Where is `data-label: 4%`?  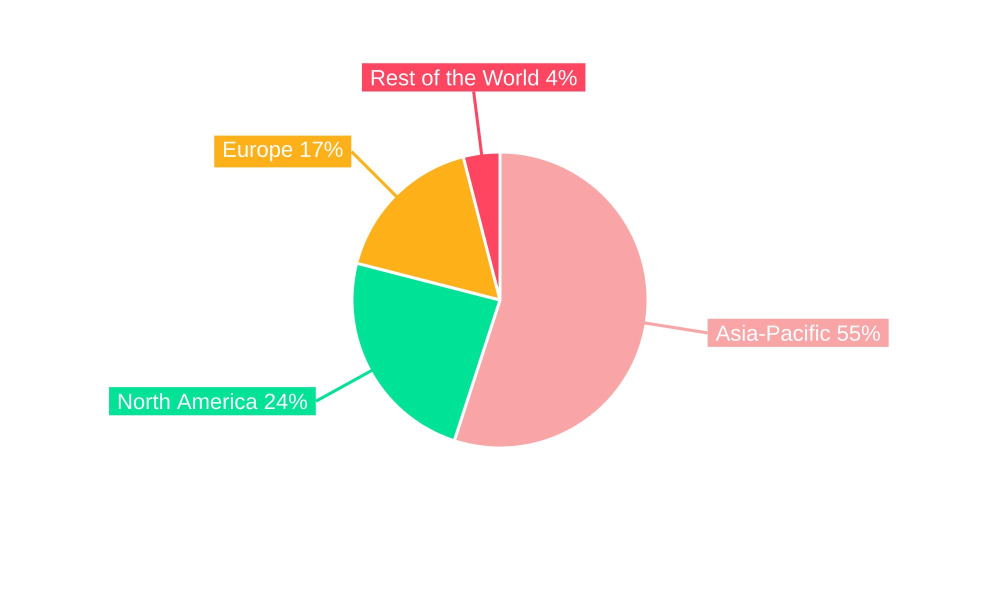 data-label: 4% is located at coordinates (561, 78).